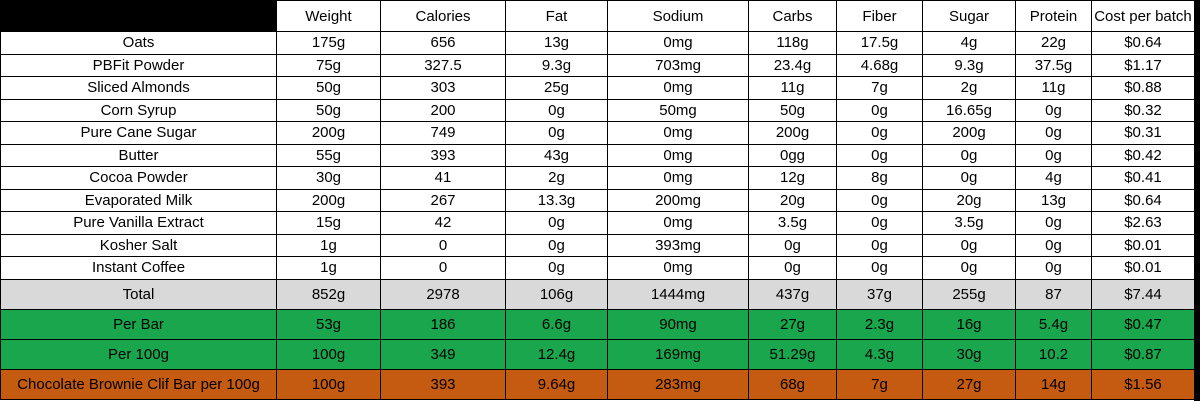 Image resolution: width=1200 pixels, height=401 pixels. What do you see at coordinates (443, 43) in the screenshot?
I see `value-cell: 656` at bounding box center [443, 43].